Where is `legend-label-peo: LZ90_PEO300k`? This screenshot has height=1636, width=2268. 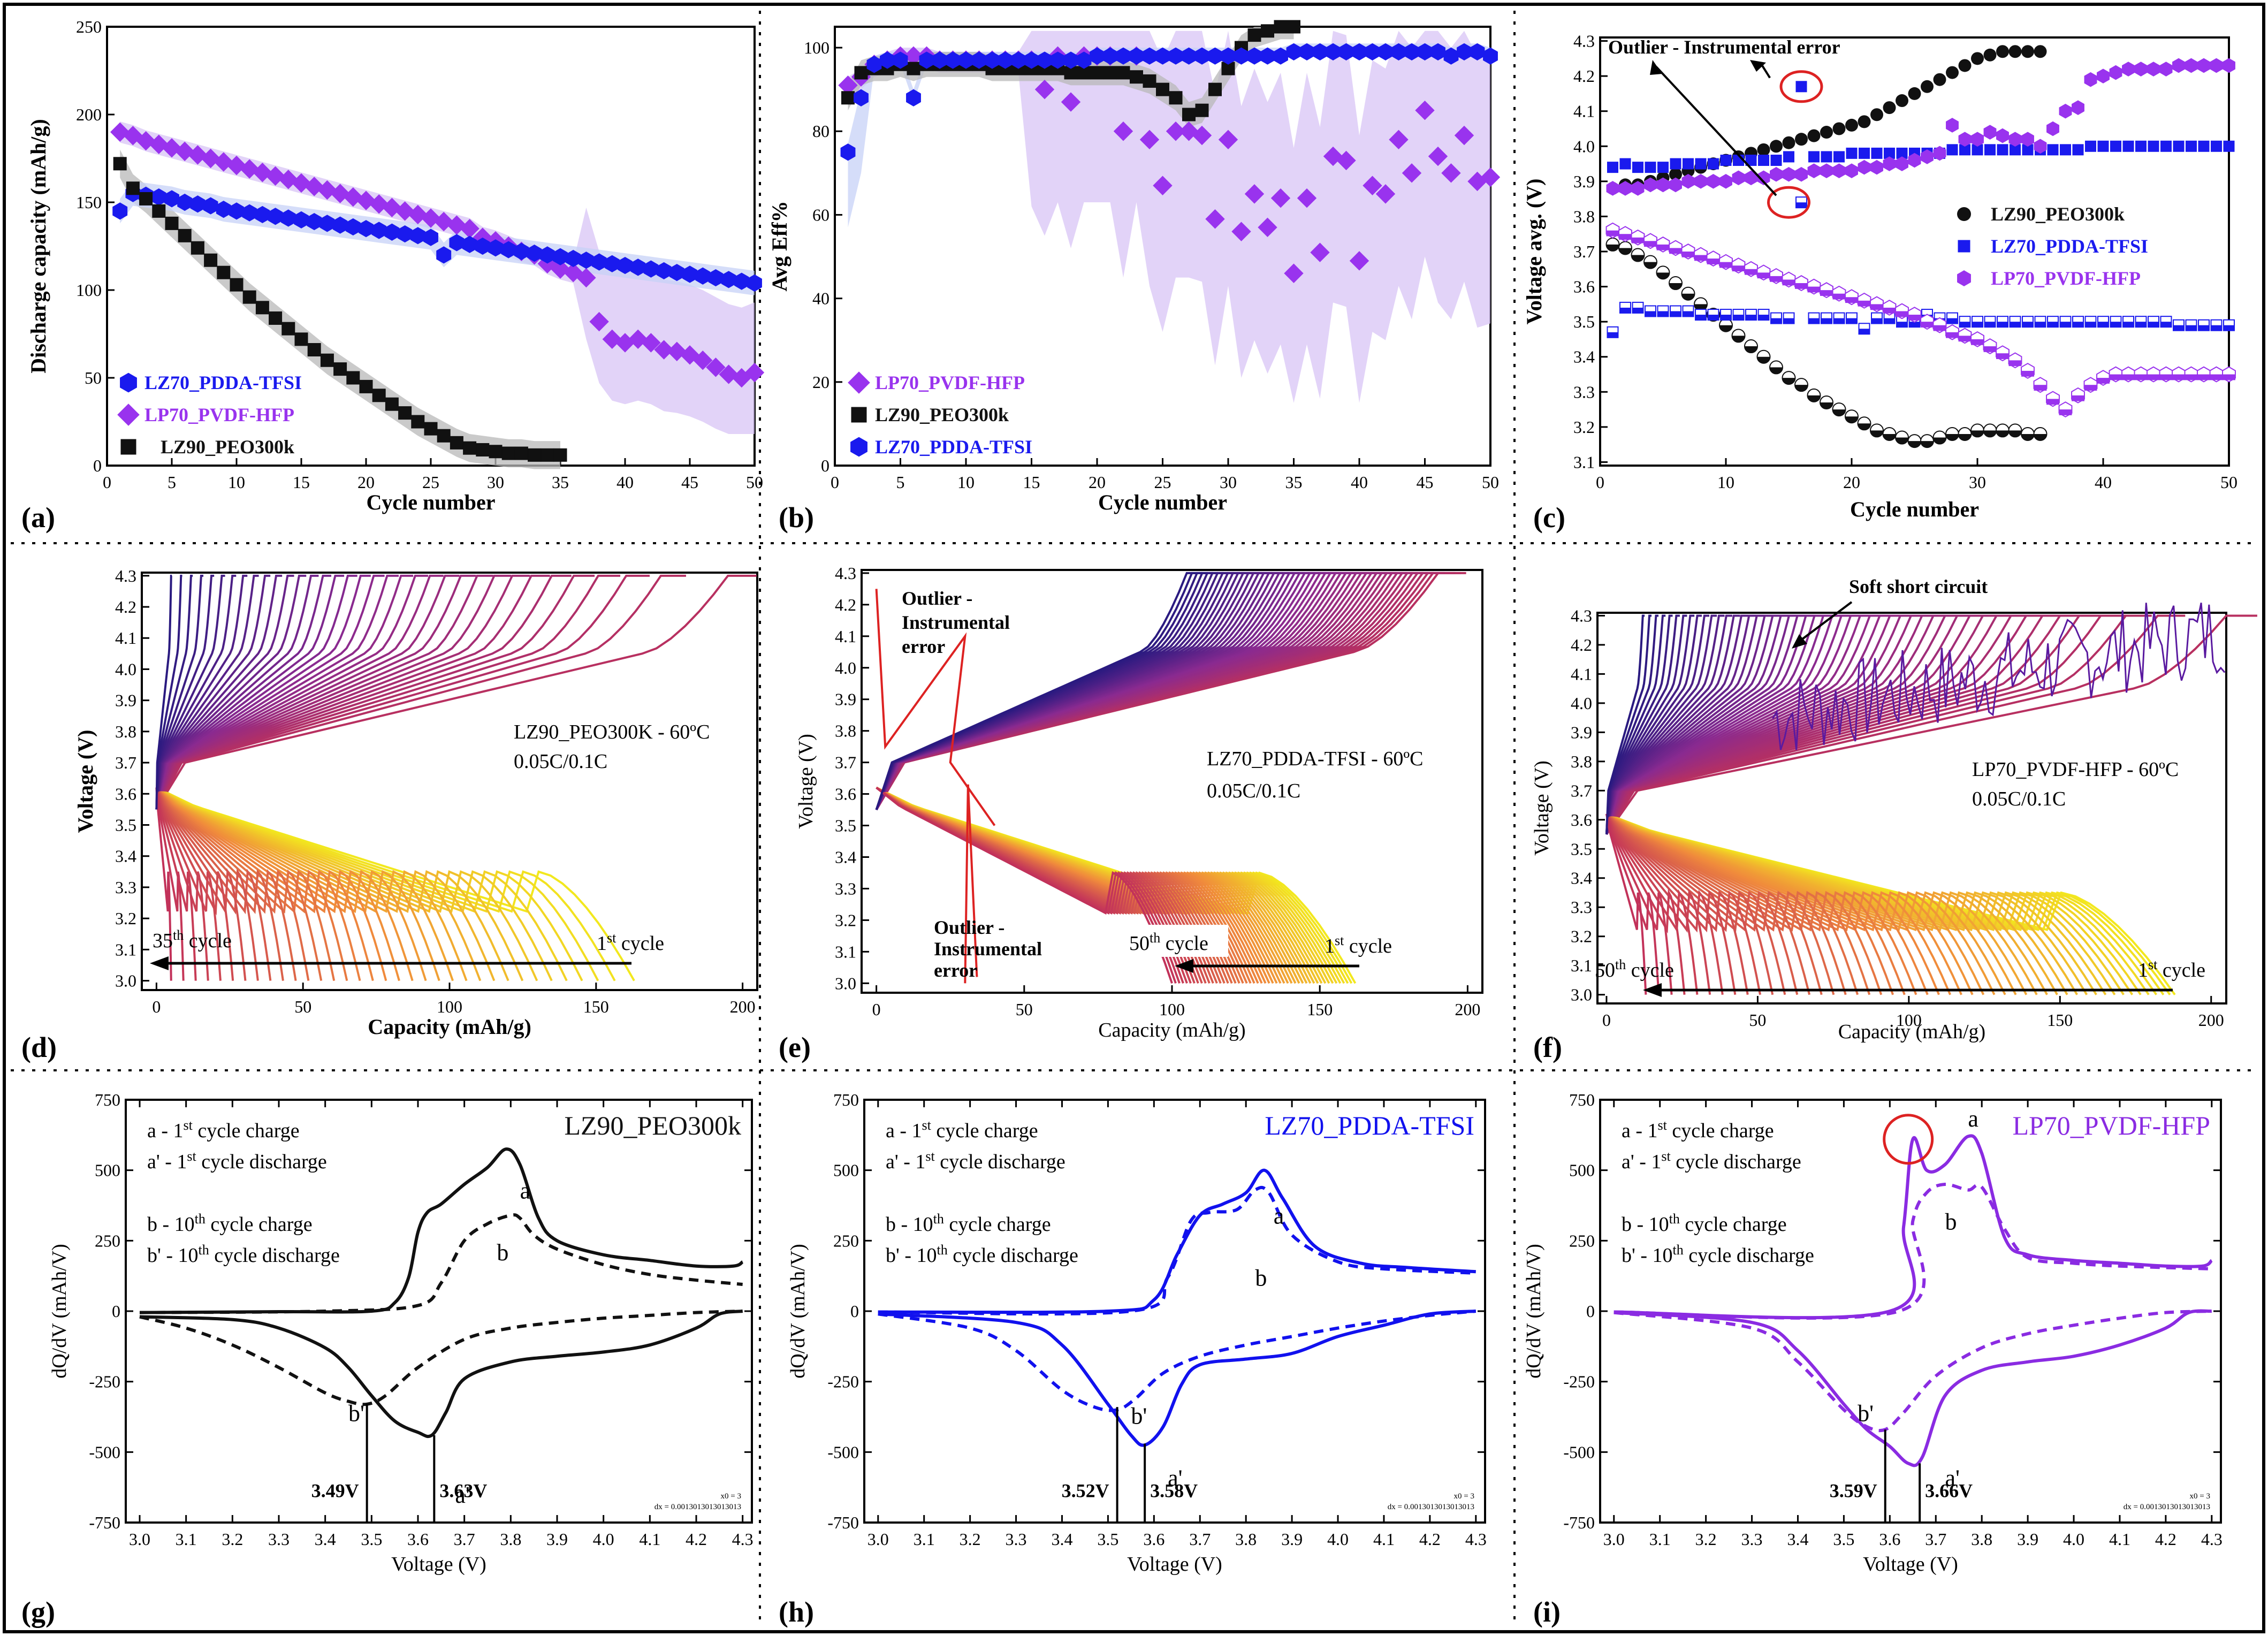 legend-label-peo: LZ90_PEO300k is located at coordinates (228, 447).